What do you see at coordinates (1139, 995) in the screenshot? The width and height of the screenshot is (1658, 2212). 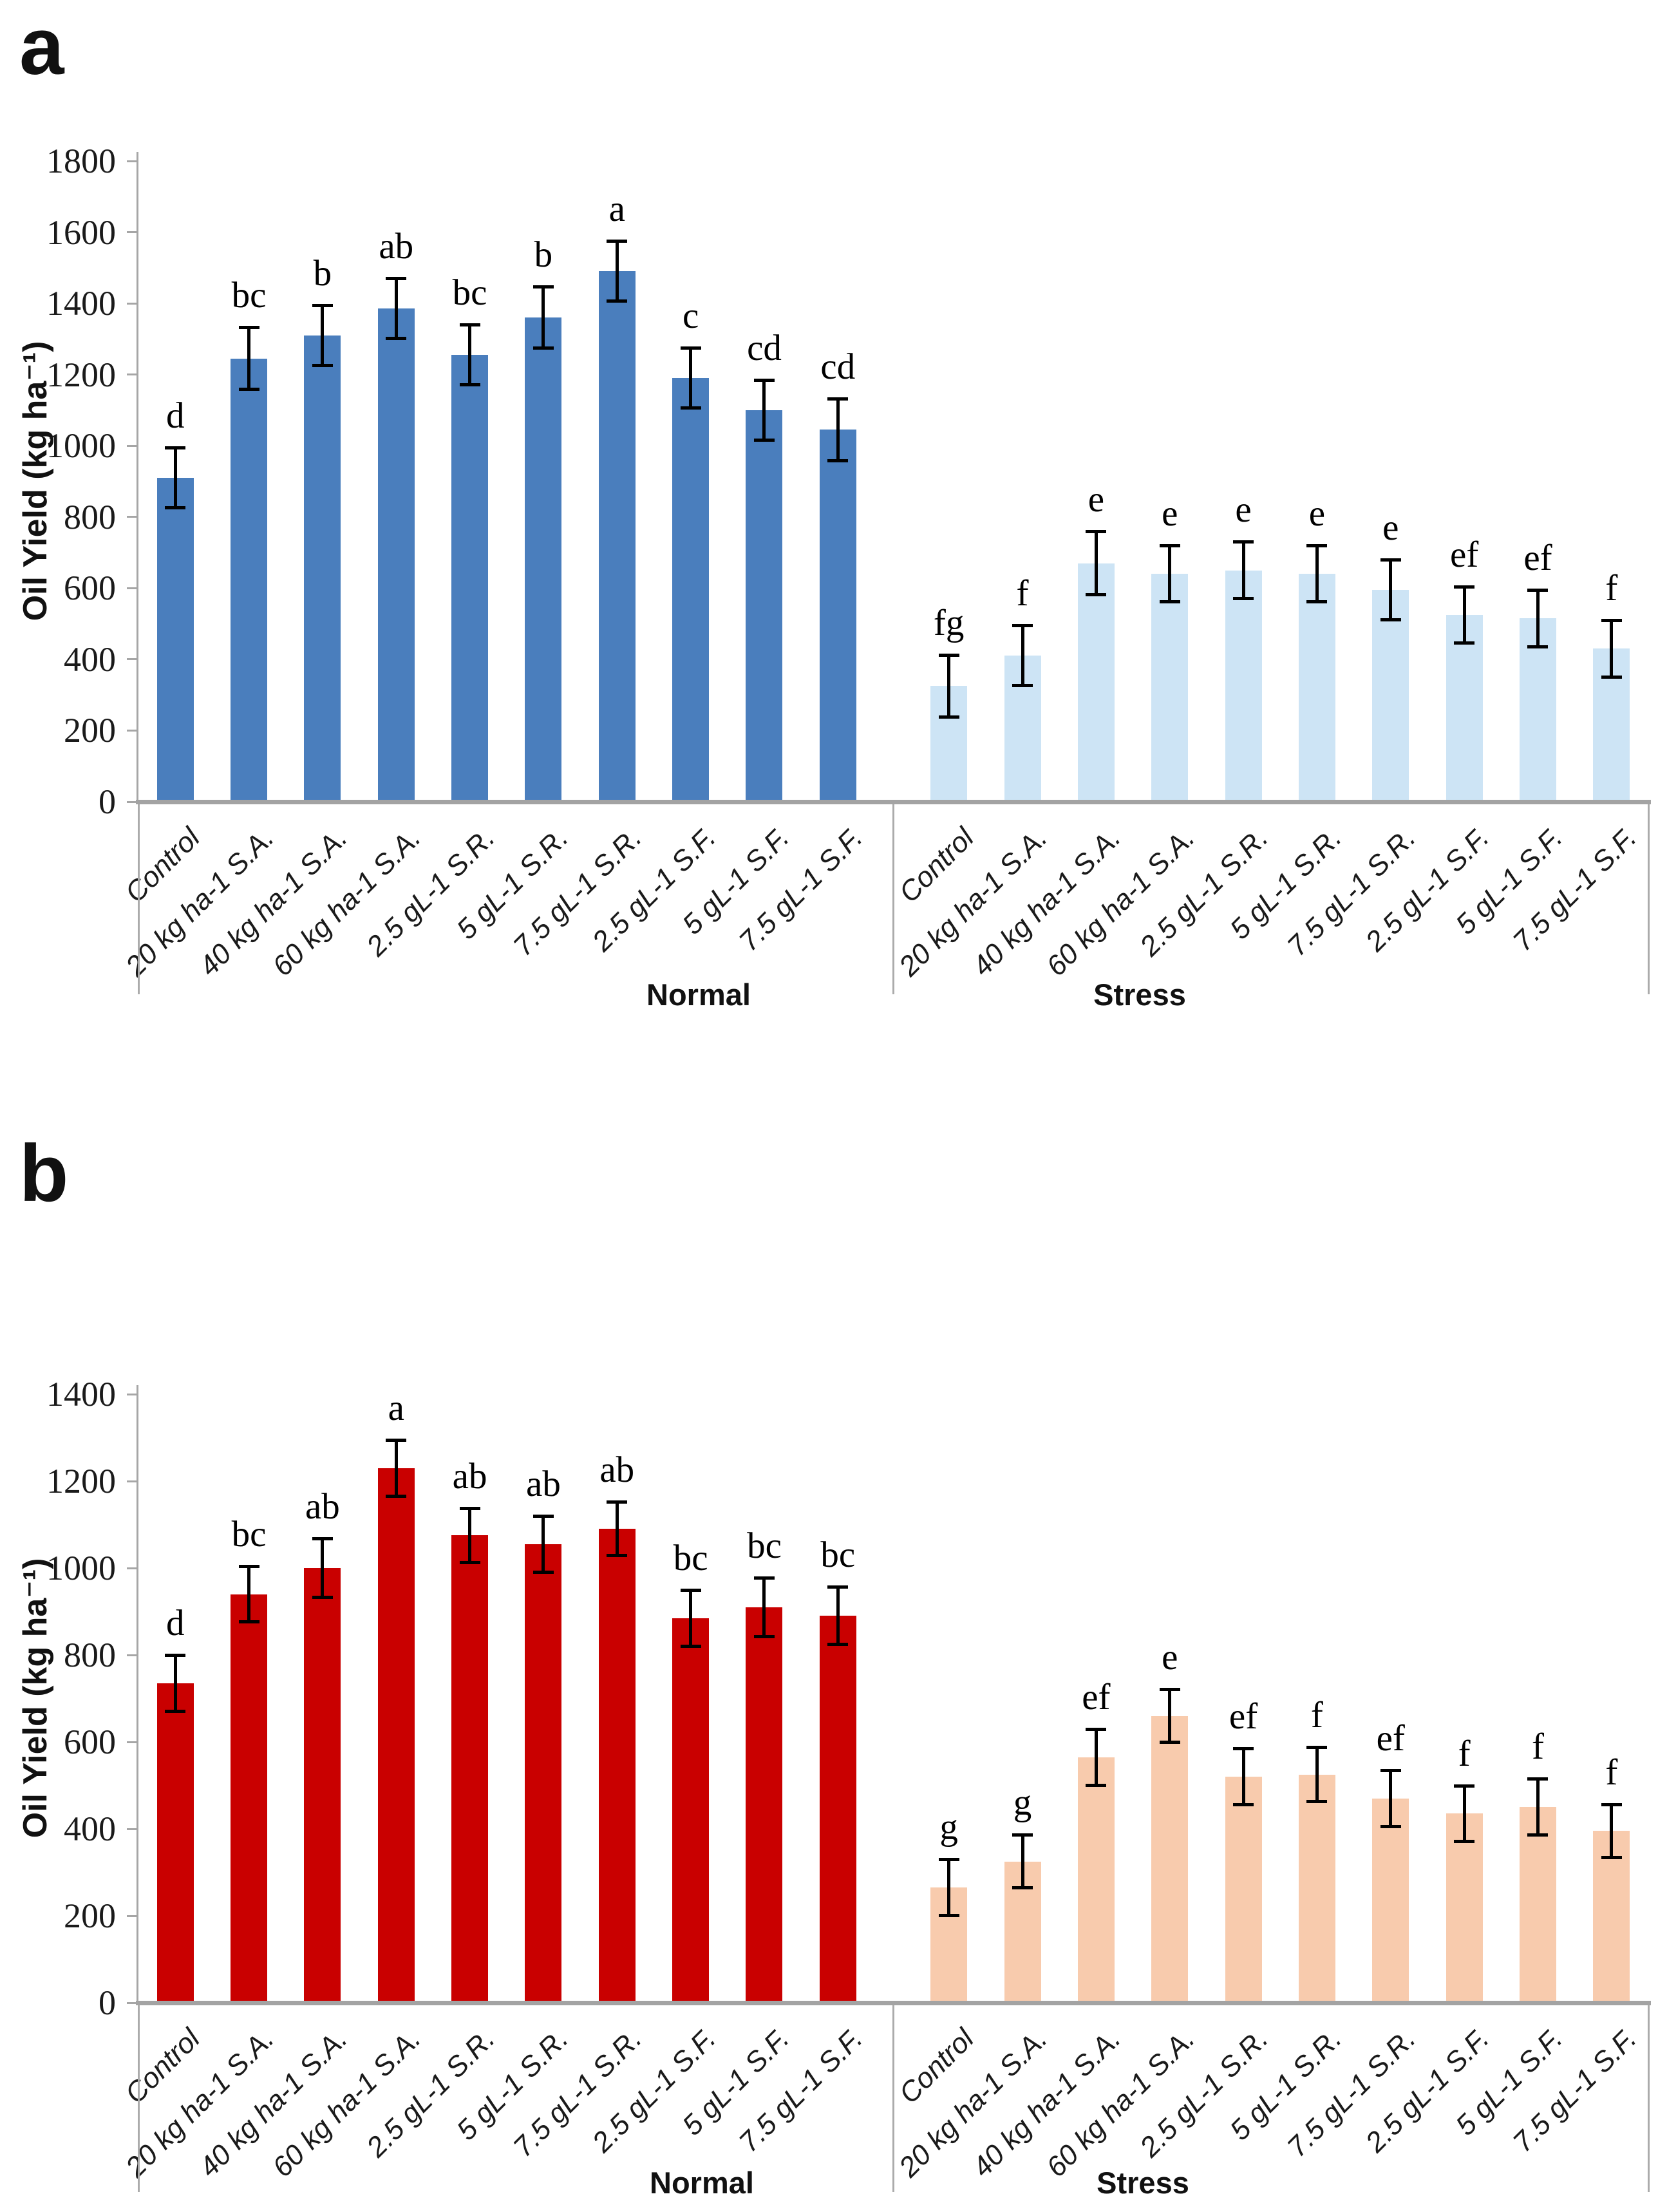 I see `group-label-stress: Stress` at bounding box center [1139, 995].